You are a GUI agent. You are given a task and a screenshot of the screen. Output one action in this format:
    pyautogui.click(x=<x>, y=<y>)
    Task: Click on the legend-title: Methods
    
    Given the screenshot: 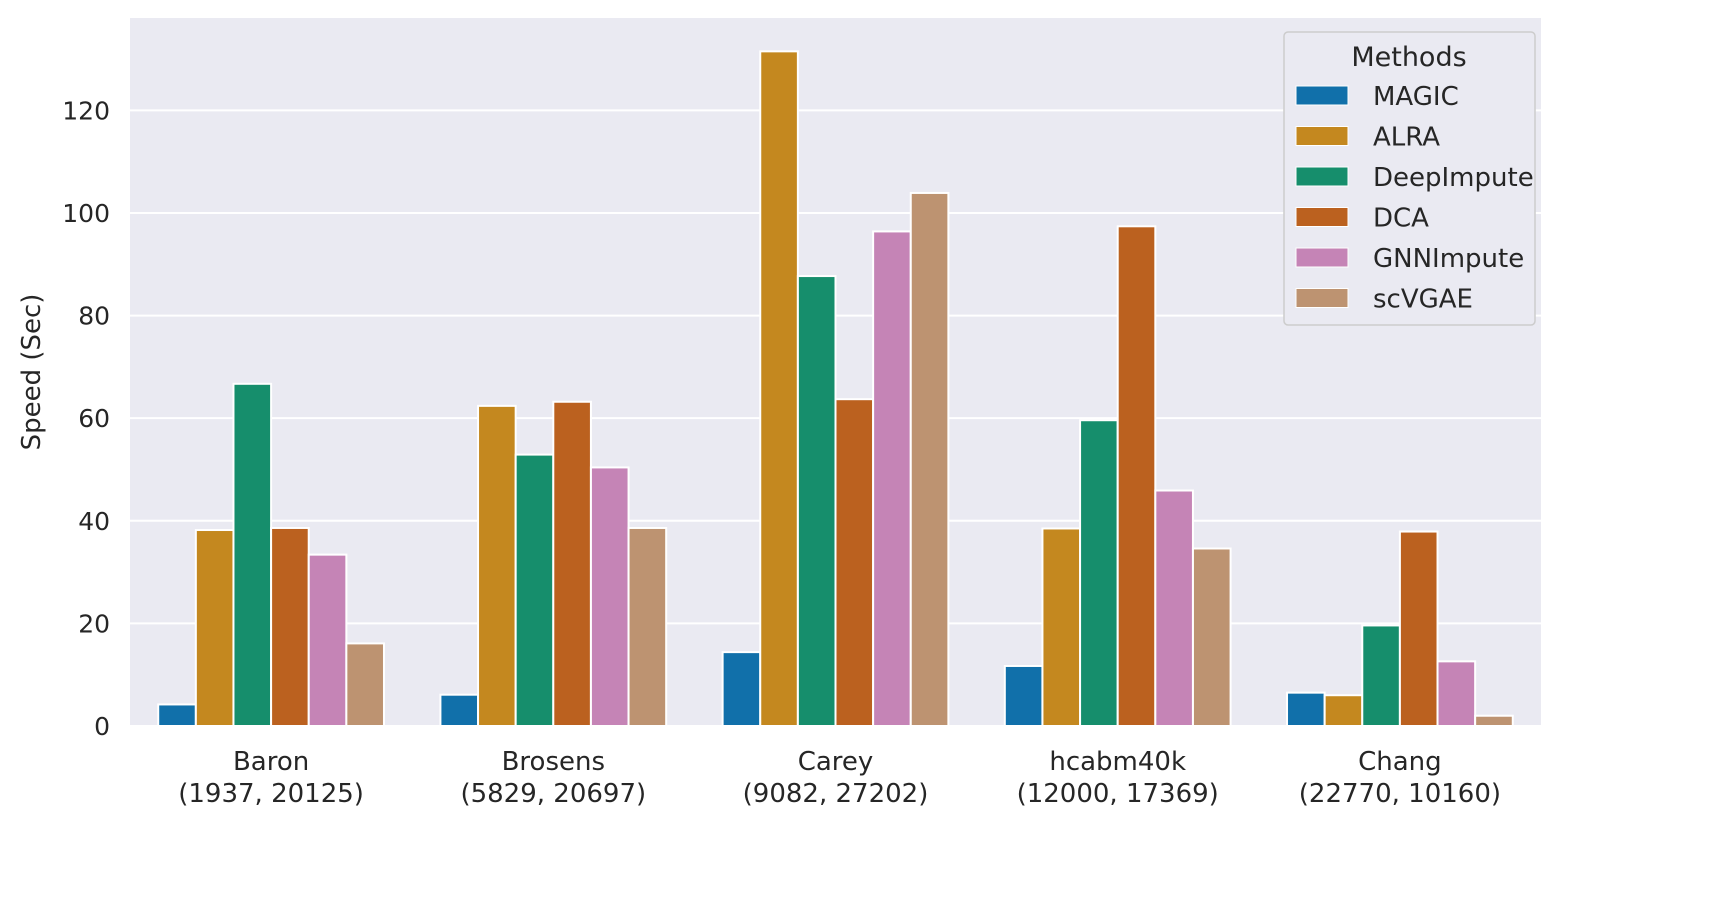 What is the action you would take?
    pyautogui.click(x=1408, y=57)
    